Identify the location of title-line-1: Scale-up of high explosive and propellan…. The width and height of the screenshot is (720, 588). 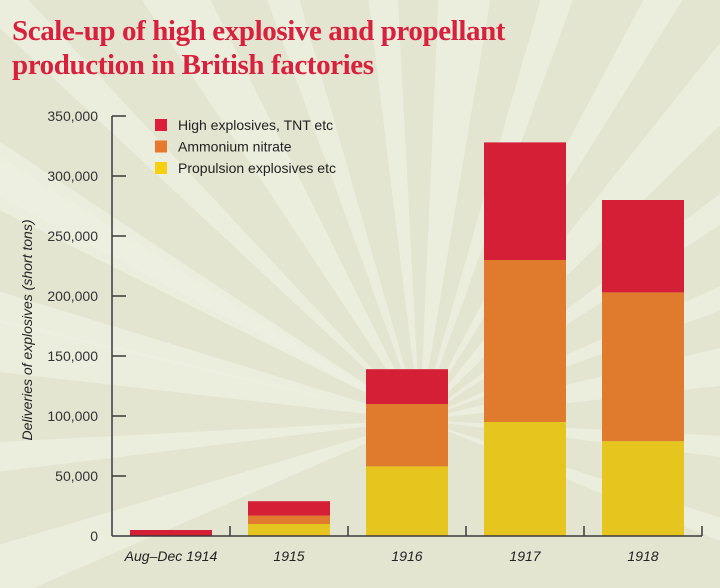
(259, 31).